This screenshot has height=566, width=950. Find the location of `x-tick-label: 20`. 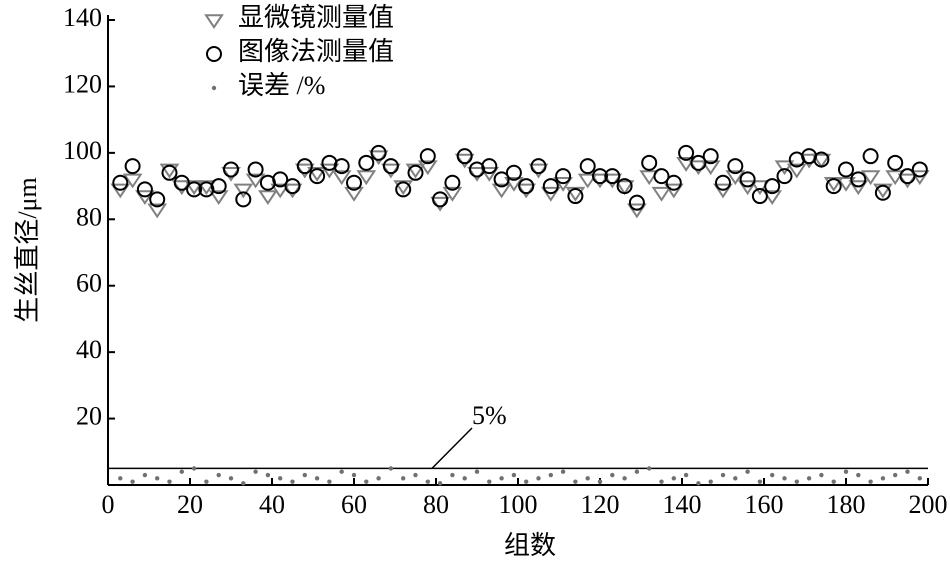

x-tick-label: 20 is located at coordinates (190, 504).